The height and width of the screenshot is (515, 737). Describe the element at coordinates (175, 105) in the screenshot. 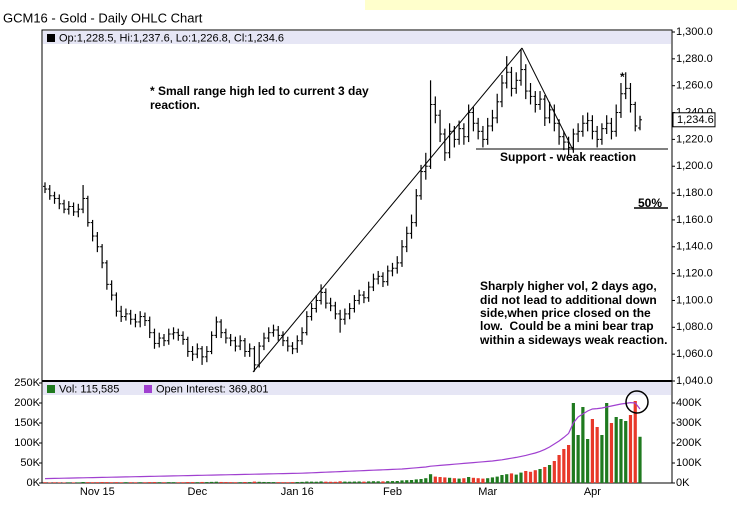

I see `annotation: reaction.` at that location.